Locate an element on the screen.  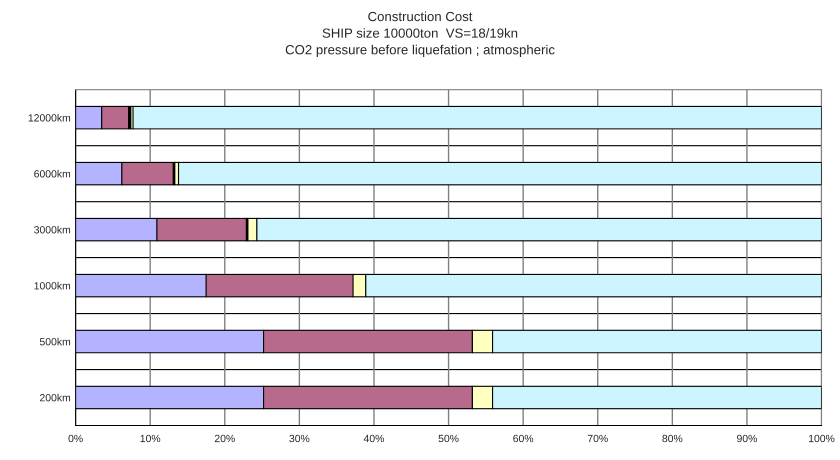
y-tick-label: 6000km is located at coordinates (52, 174).